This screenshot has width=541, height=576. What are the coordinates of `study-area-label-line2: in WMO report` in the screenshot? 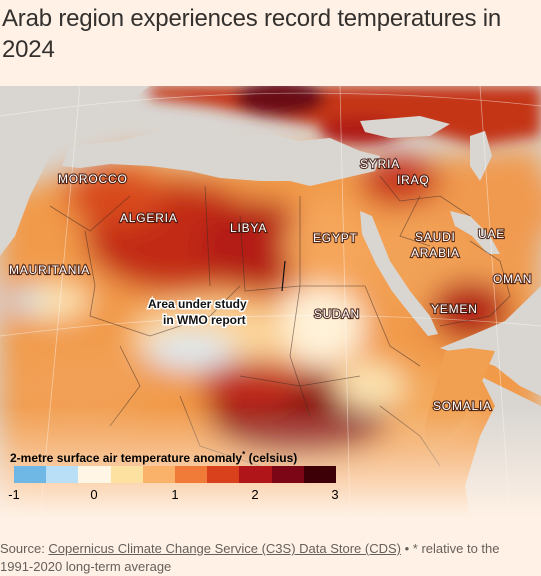 It's located at (204, 320).